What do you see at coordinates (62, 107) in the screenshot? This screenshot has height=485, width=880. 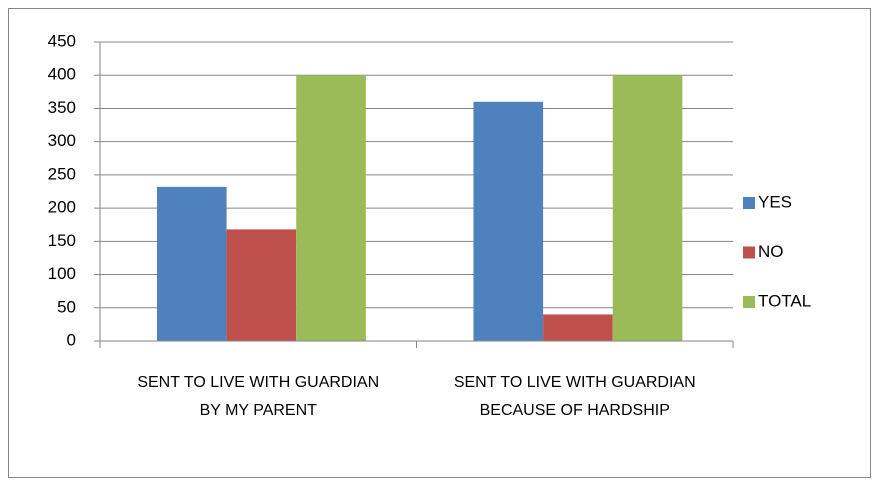 I see `y-tick-label: 350` at bounding box center [62, 107].